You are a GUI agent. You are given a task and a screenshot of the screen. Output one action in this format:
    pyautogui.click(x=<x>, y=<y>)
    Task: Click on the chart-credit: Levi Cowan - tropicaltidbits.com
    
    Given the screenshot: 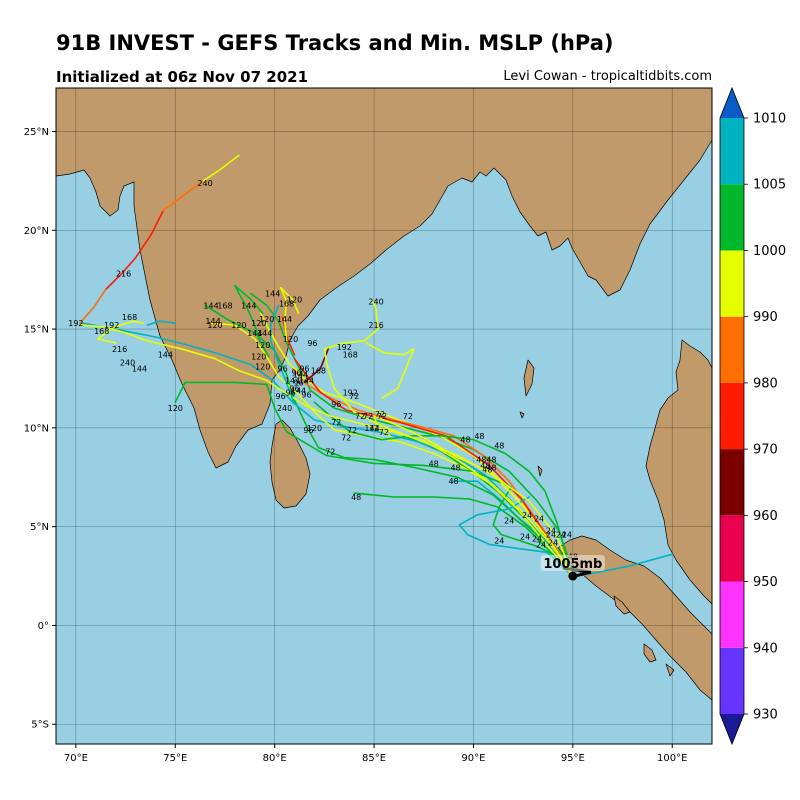 What is the action you would take?
    pyautogui.click(x=607, y=76)
    